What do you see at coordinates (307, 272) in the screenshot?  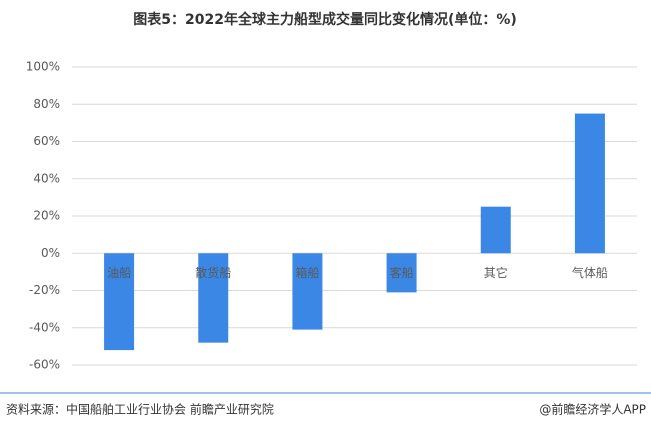 I see `x-tick-label: 箱船` at bounding box center [307, 272].